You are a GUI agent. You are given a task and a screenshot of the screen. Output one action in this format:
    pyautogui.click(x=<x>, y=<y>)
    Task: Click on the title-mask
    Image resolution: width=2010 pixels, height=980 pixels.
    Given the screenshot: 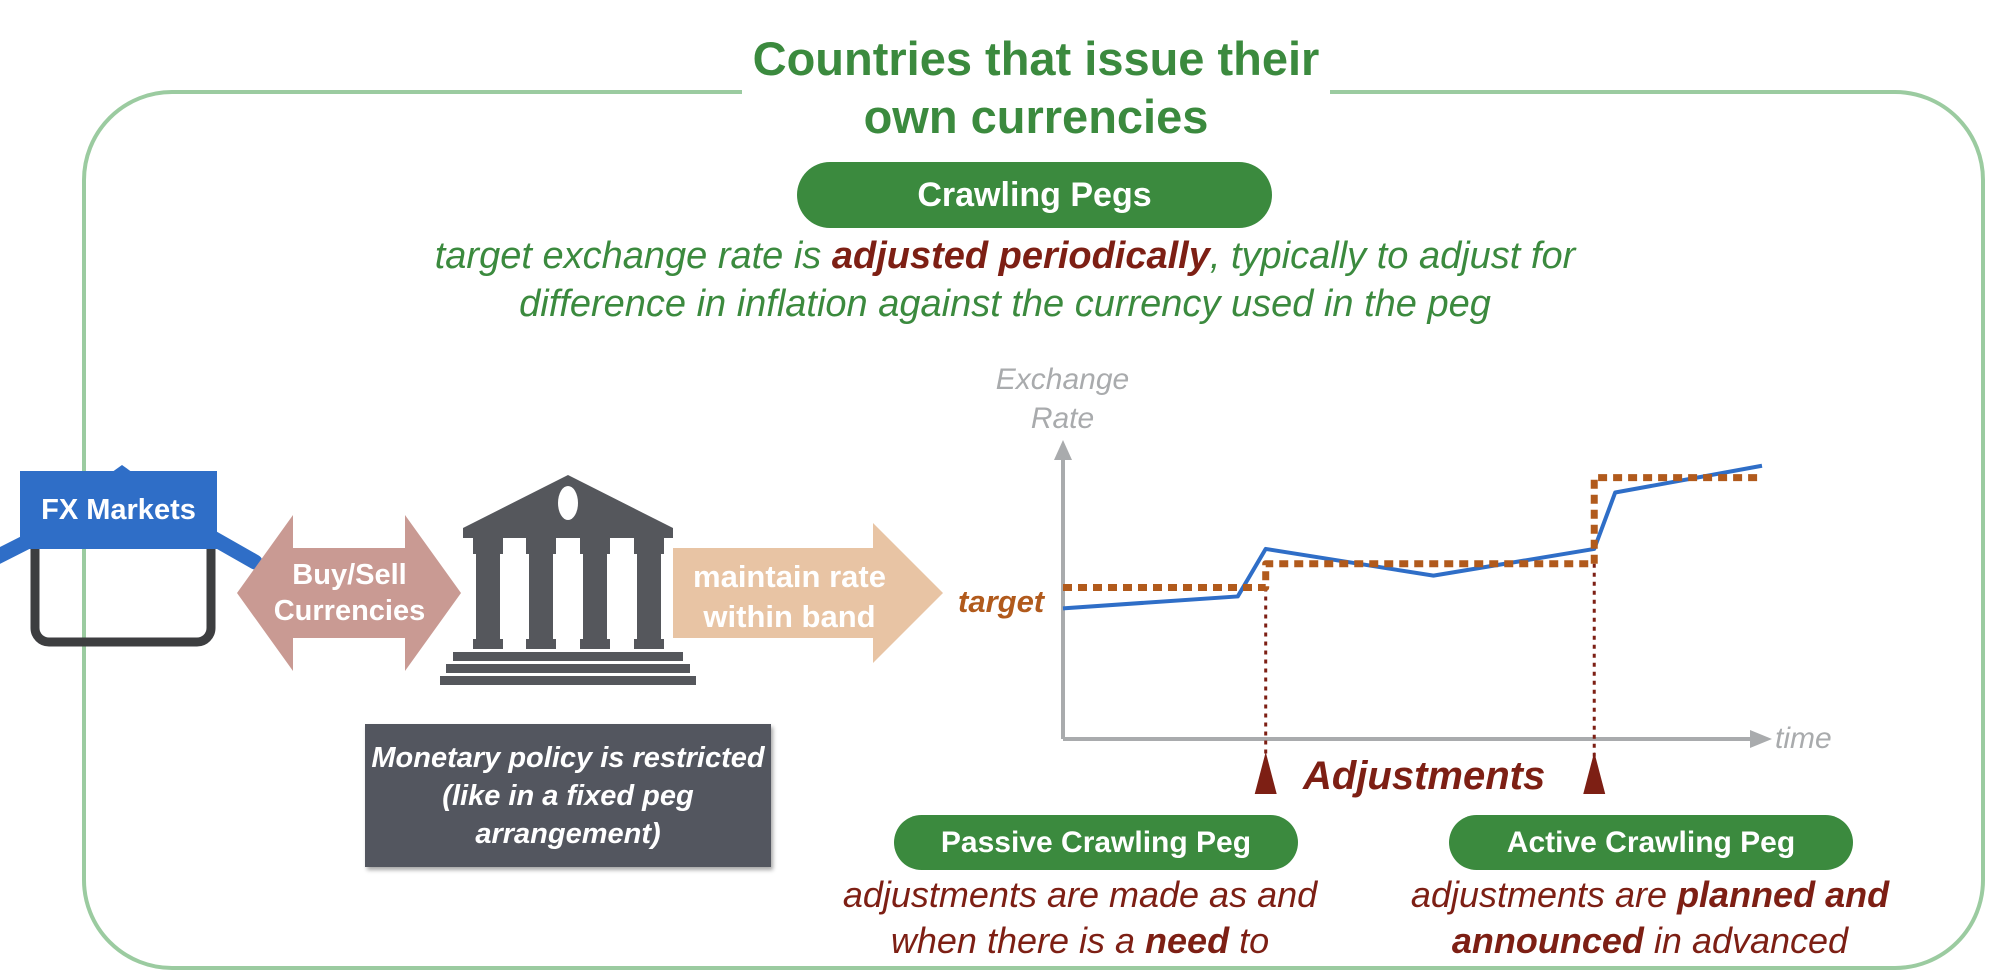 What is the action you would take?
    pyautogui.click(x=1036, y=95)
    